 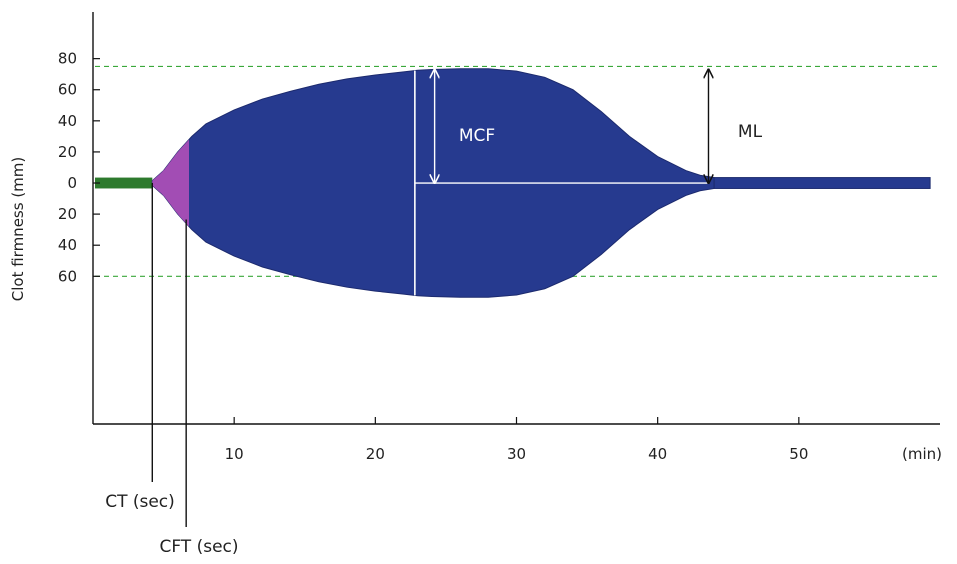 What do you see at coordinates (67, 59) in the screenshot?
I see `y-tick-label: 80` at bounding box center [67, 59].